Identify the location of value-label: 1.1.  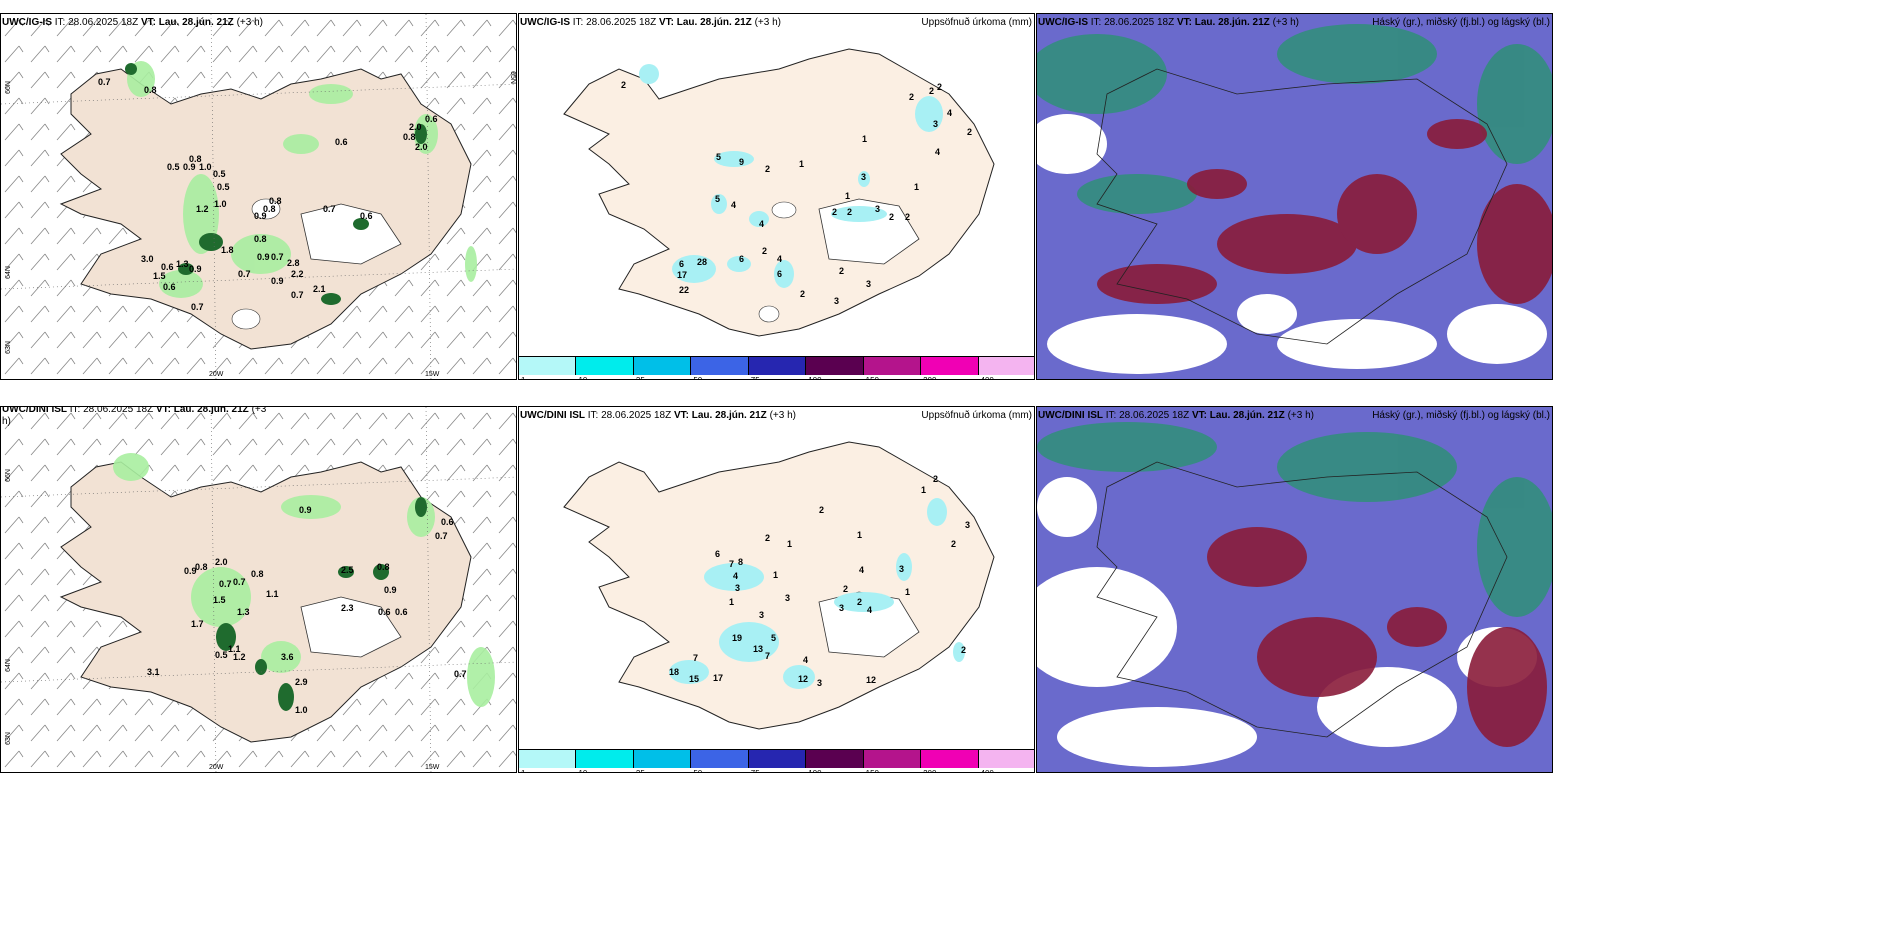
(272, 594).